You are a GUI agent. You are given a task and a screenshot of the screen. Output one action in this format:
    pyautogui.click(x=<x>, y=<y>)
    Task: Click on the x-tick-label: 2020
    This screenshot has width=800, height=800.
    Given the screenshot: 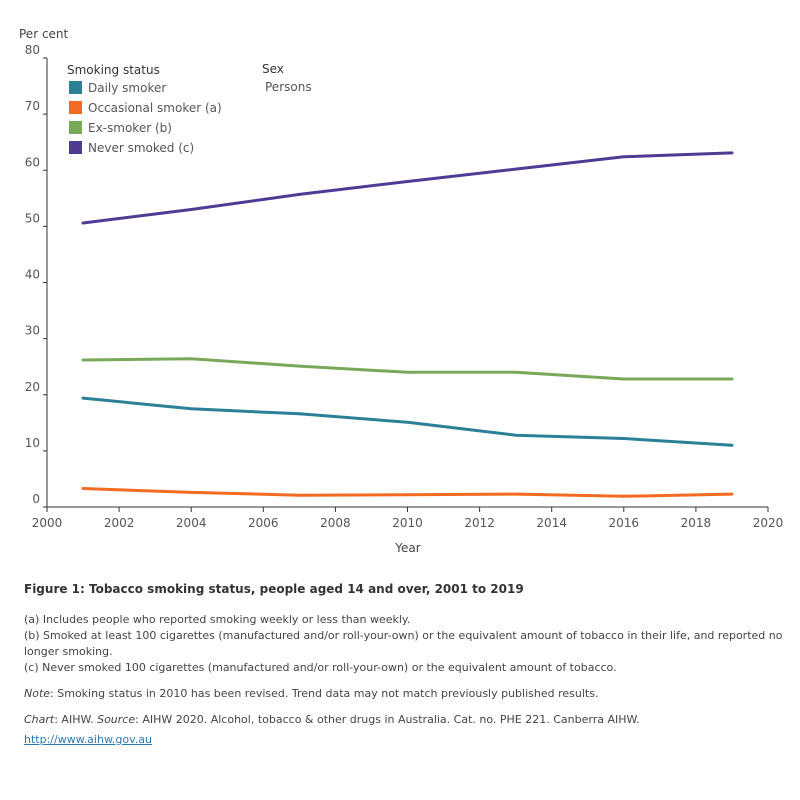 What is the action you would take?
    pyautogui.click(x=768, y=523)
    